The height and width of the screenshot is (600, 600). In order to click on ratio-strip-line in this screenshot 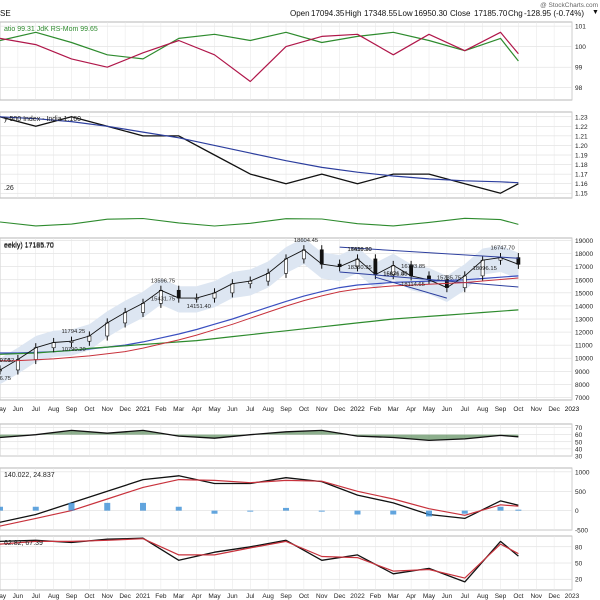, I will do `click(259, 222)`.